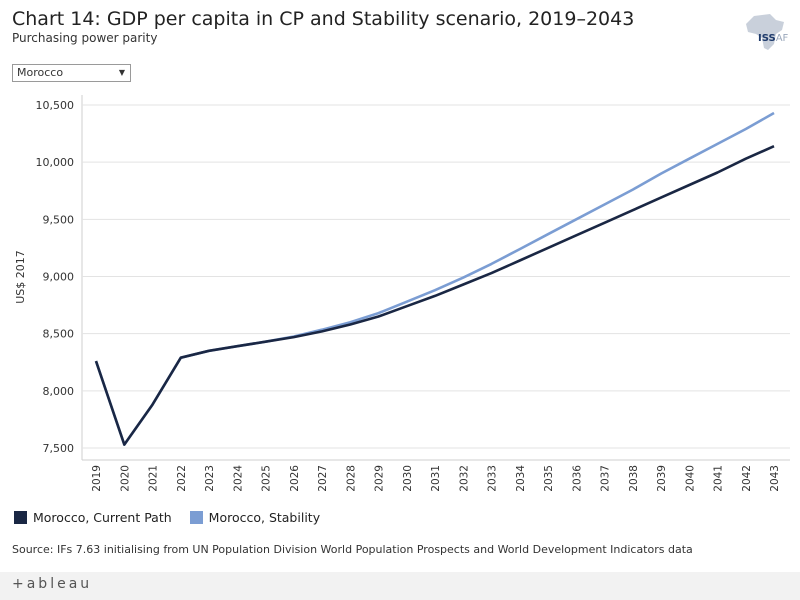 The height and width of the screenshot is (600, 800). I want to click on footer-bar: +ableau, so click(400, 586).